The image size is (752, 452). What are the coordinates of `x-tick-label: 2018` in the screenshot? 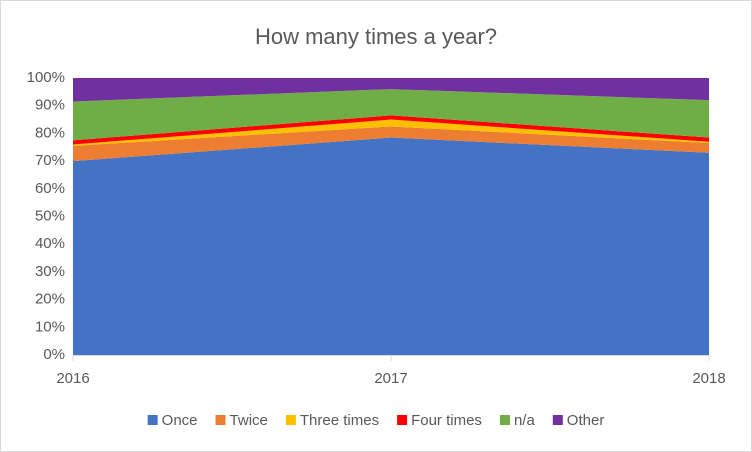 It's located at (708, 378).